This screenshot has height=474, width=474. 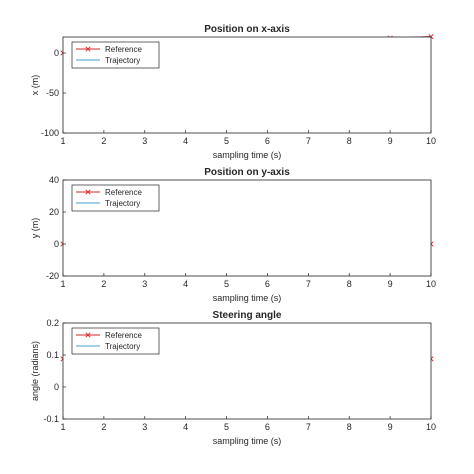 What do you see at coordinates (35, 228) in the screenshot?
I see `y-axis-label: y (m)` at bounding box center [35, 228].